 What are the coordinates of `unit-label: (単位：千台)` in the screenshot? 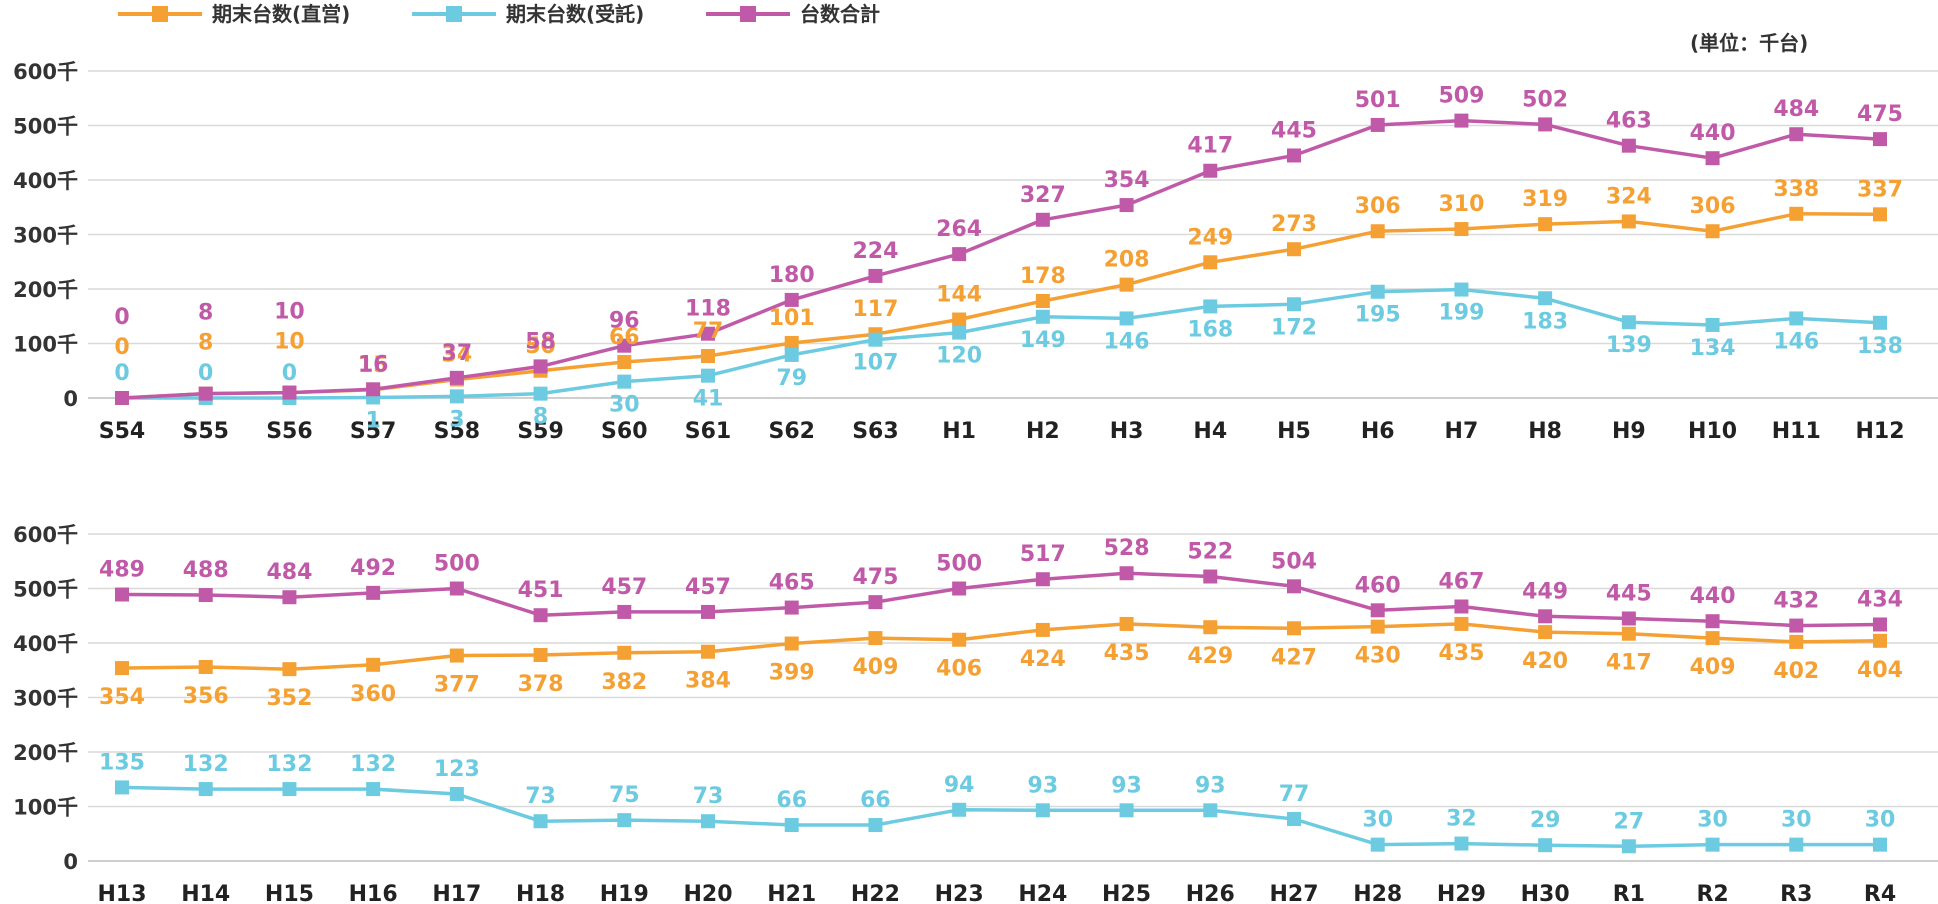 It's located at (1749, 43).